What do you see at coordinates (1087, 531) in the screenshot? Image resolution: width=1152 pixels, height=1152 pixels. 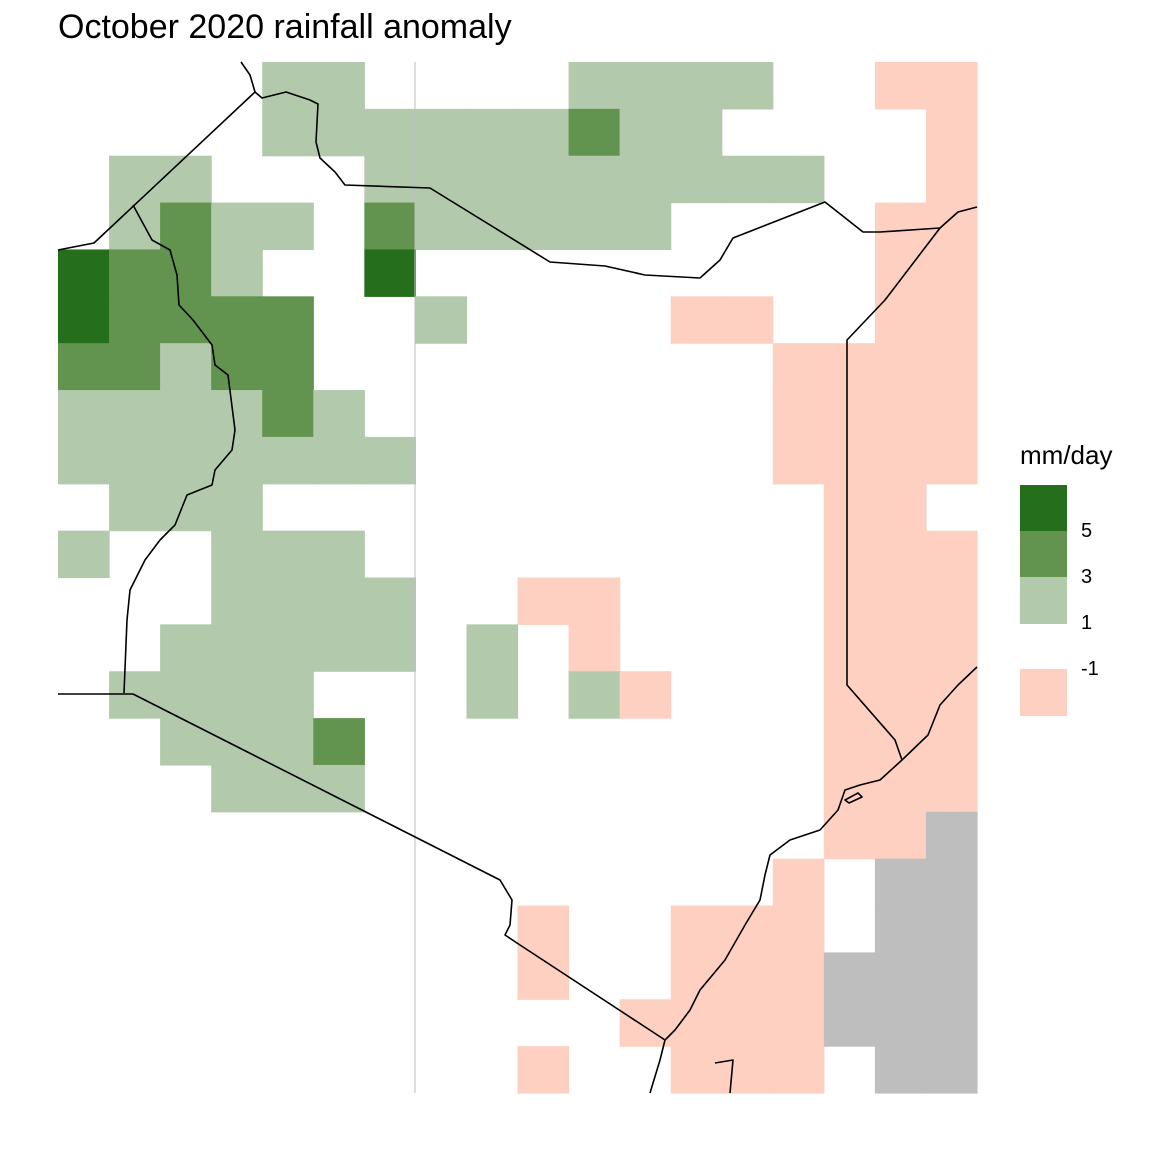 I see `legend-tick-5: 5` at bounding box center [1087, 531].